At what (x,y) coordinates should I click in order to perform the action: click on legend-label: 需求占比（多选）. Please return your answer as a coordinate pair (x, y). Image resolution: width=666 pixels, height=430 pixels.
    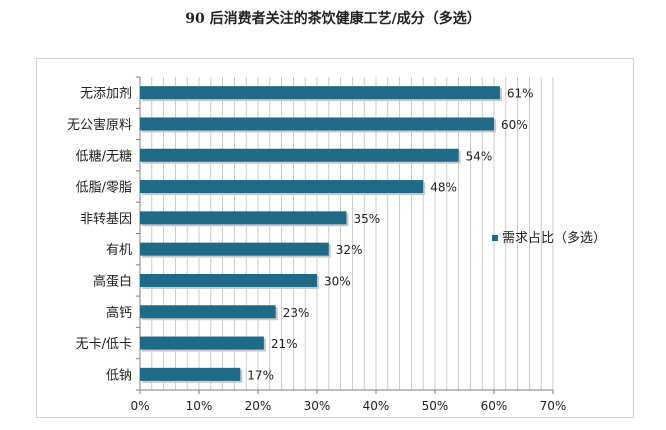
    Looking at the image, I should click on (554, 238).